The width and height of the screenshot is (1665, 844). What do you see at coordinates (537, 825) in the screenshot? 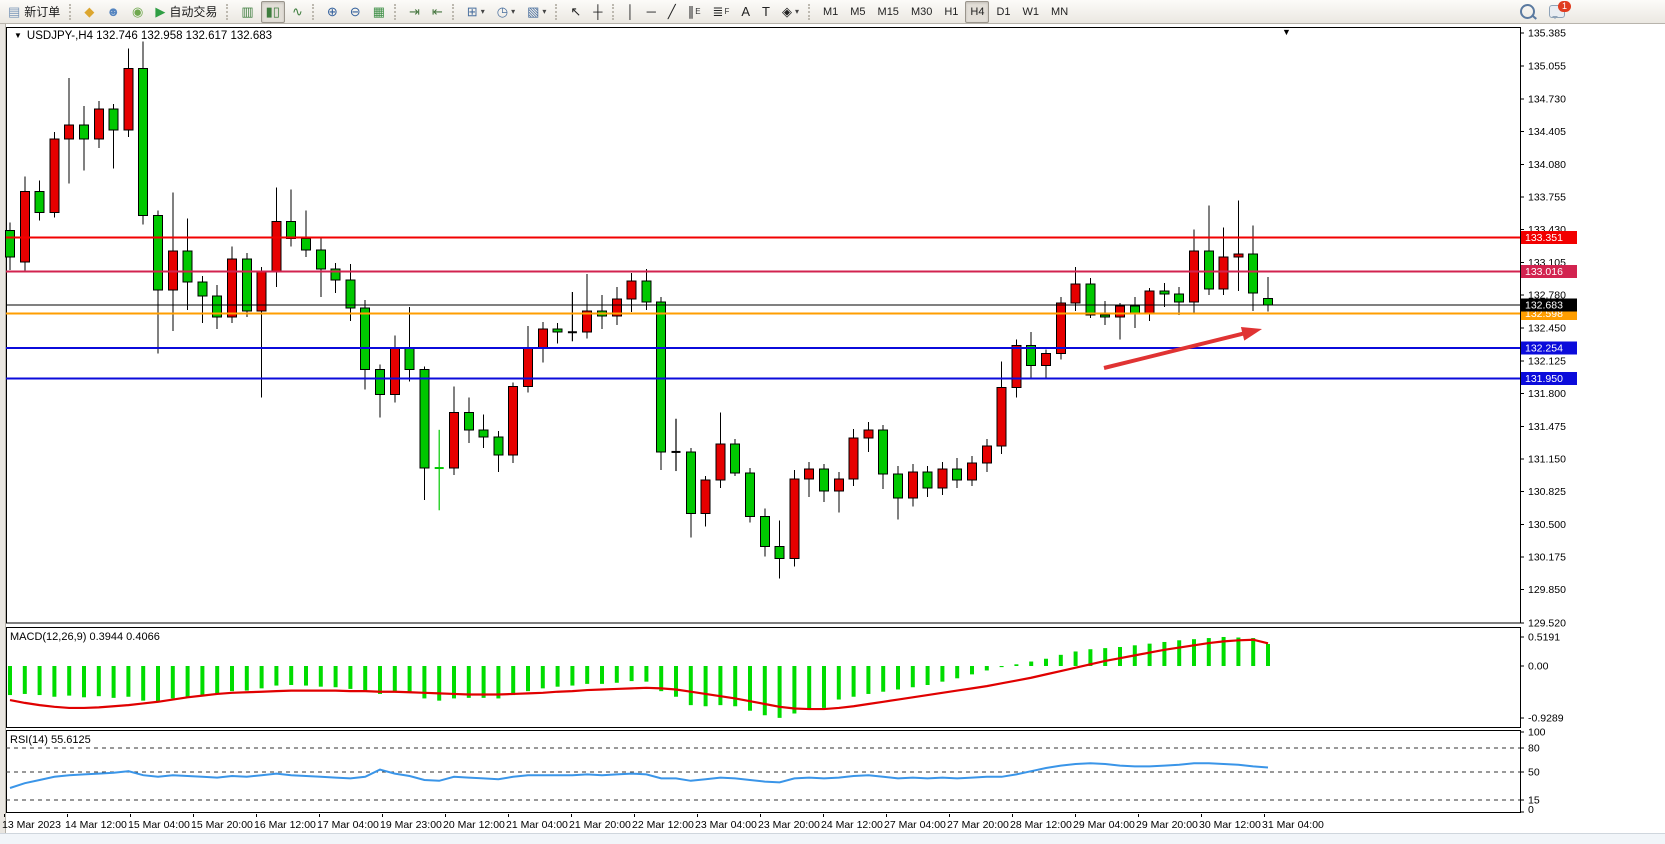
I see `time-axis-label: 21 Mar 04:00` at bounding box center [537, 825].